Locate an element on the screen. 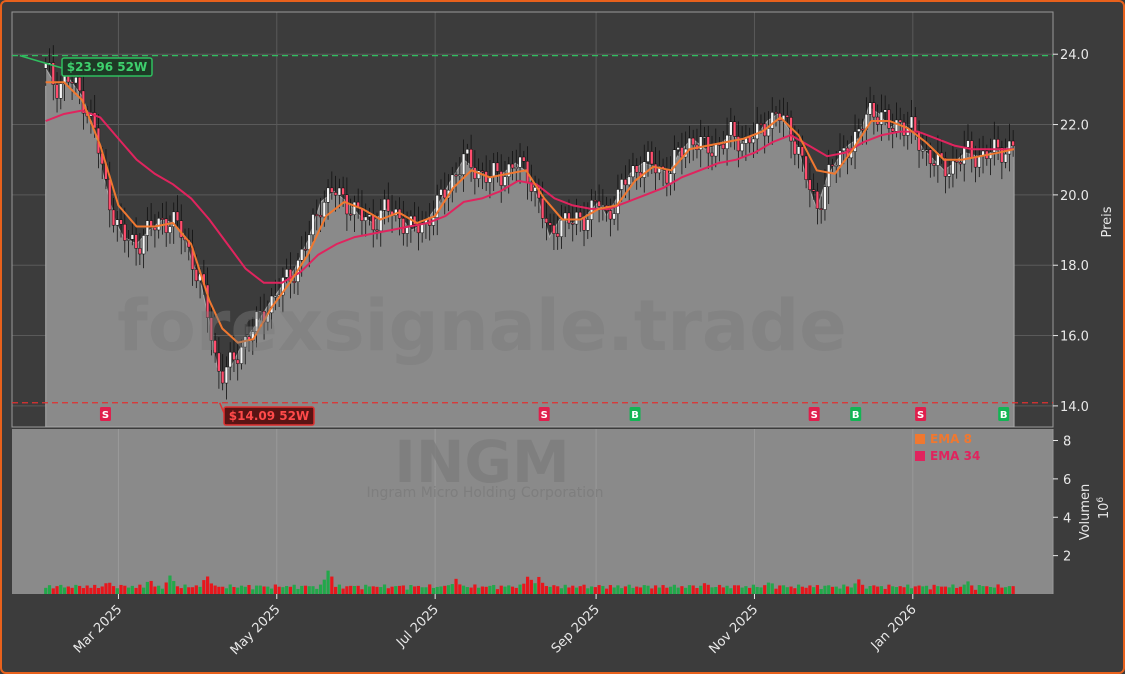  x-tick-label: May 2025 is located at coordinates (256, 630).